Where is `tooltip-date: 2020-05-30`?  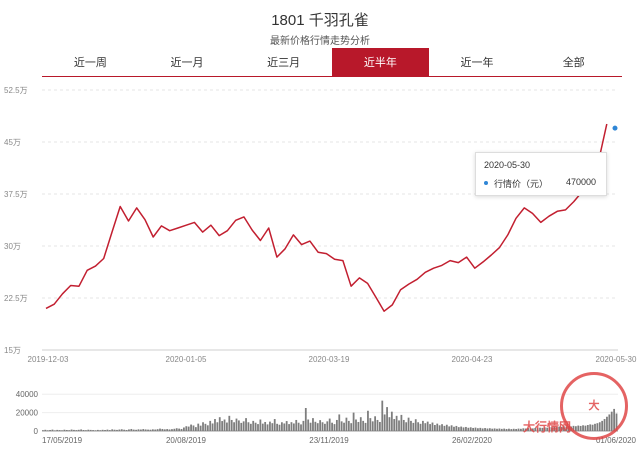 tooltip-date: 2020-05-30 is located at coordinates (507, 165).